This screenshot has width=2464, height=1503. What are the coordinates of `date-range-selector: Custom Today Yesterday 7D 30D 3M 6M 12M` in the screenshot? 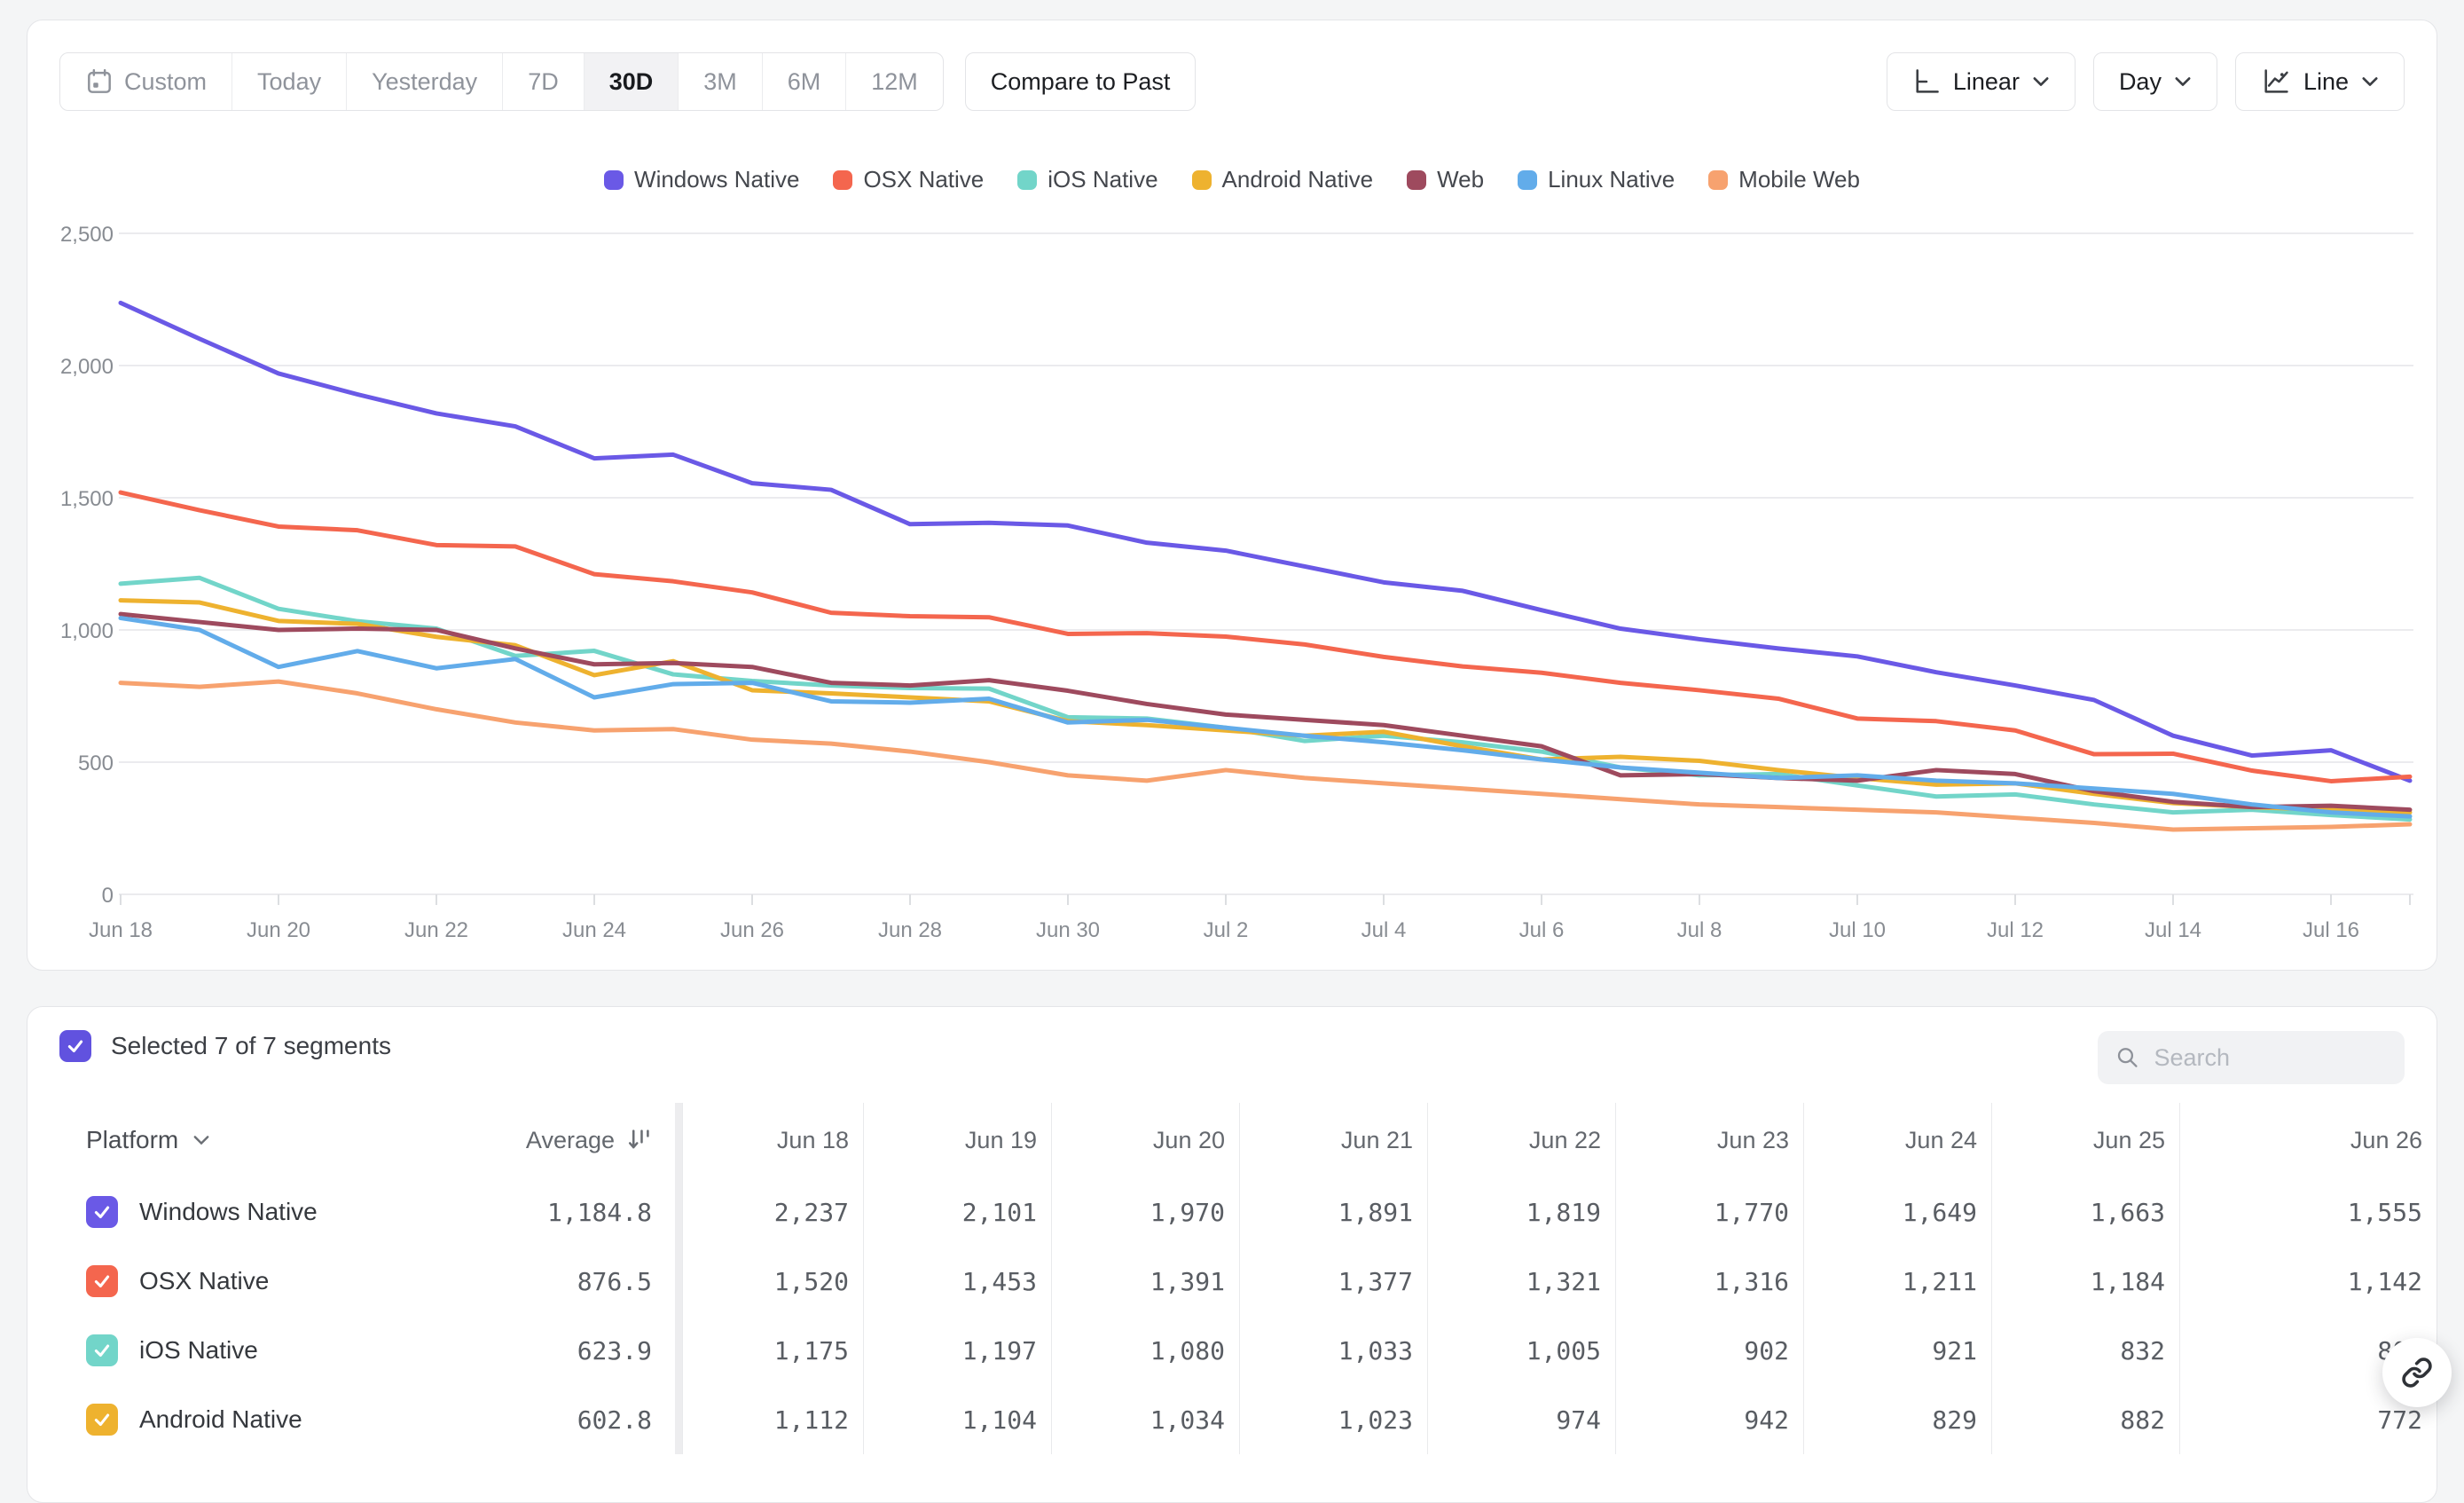 It's located at (501, 81).